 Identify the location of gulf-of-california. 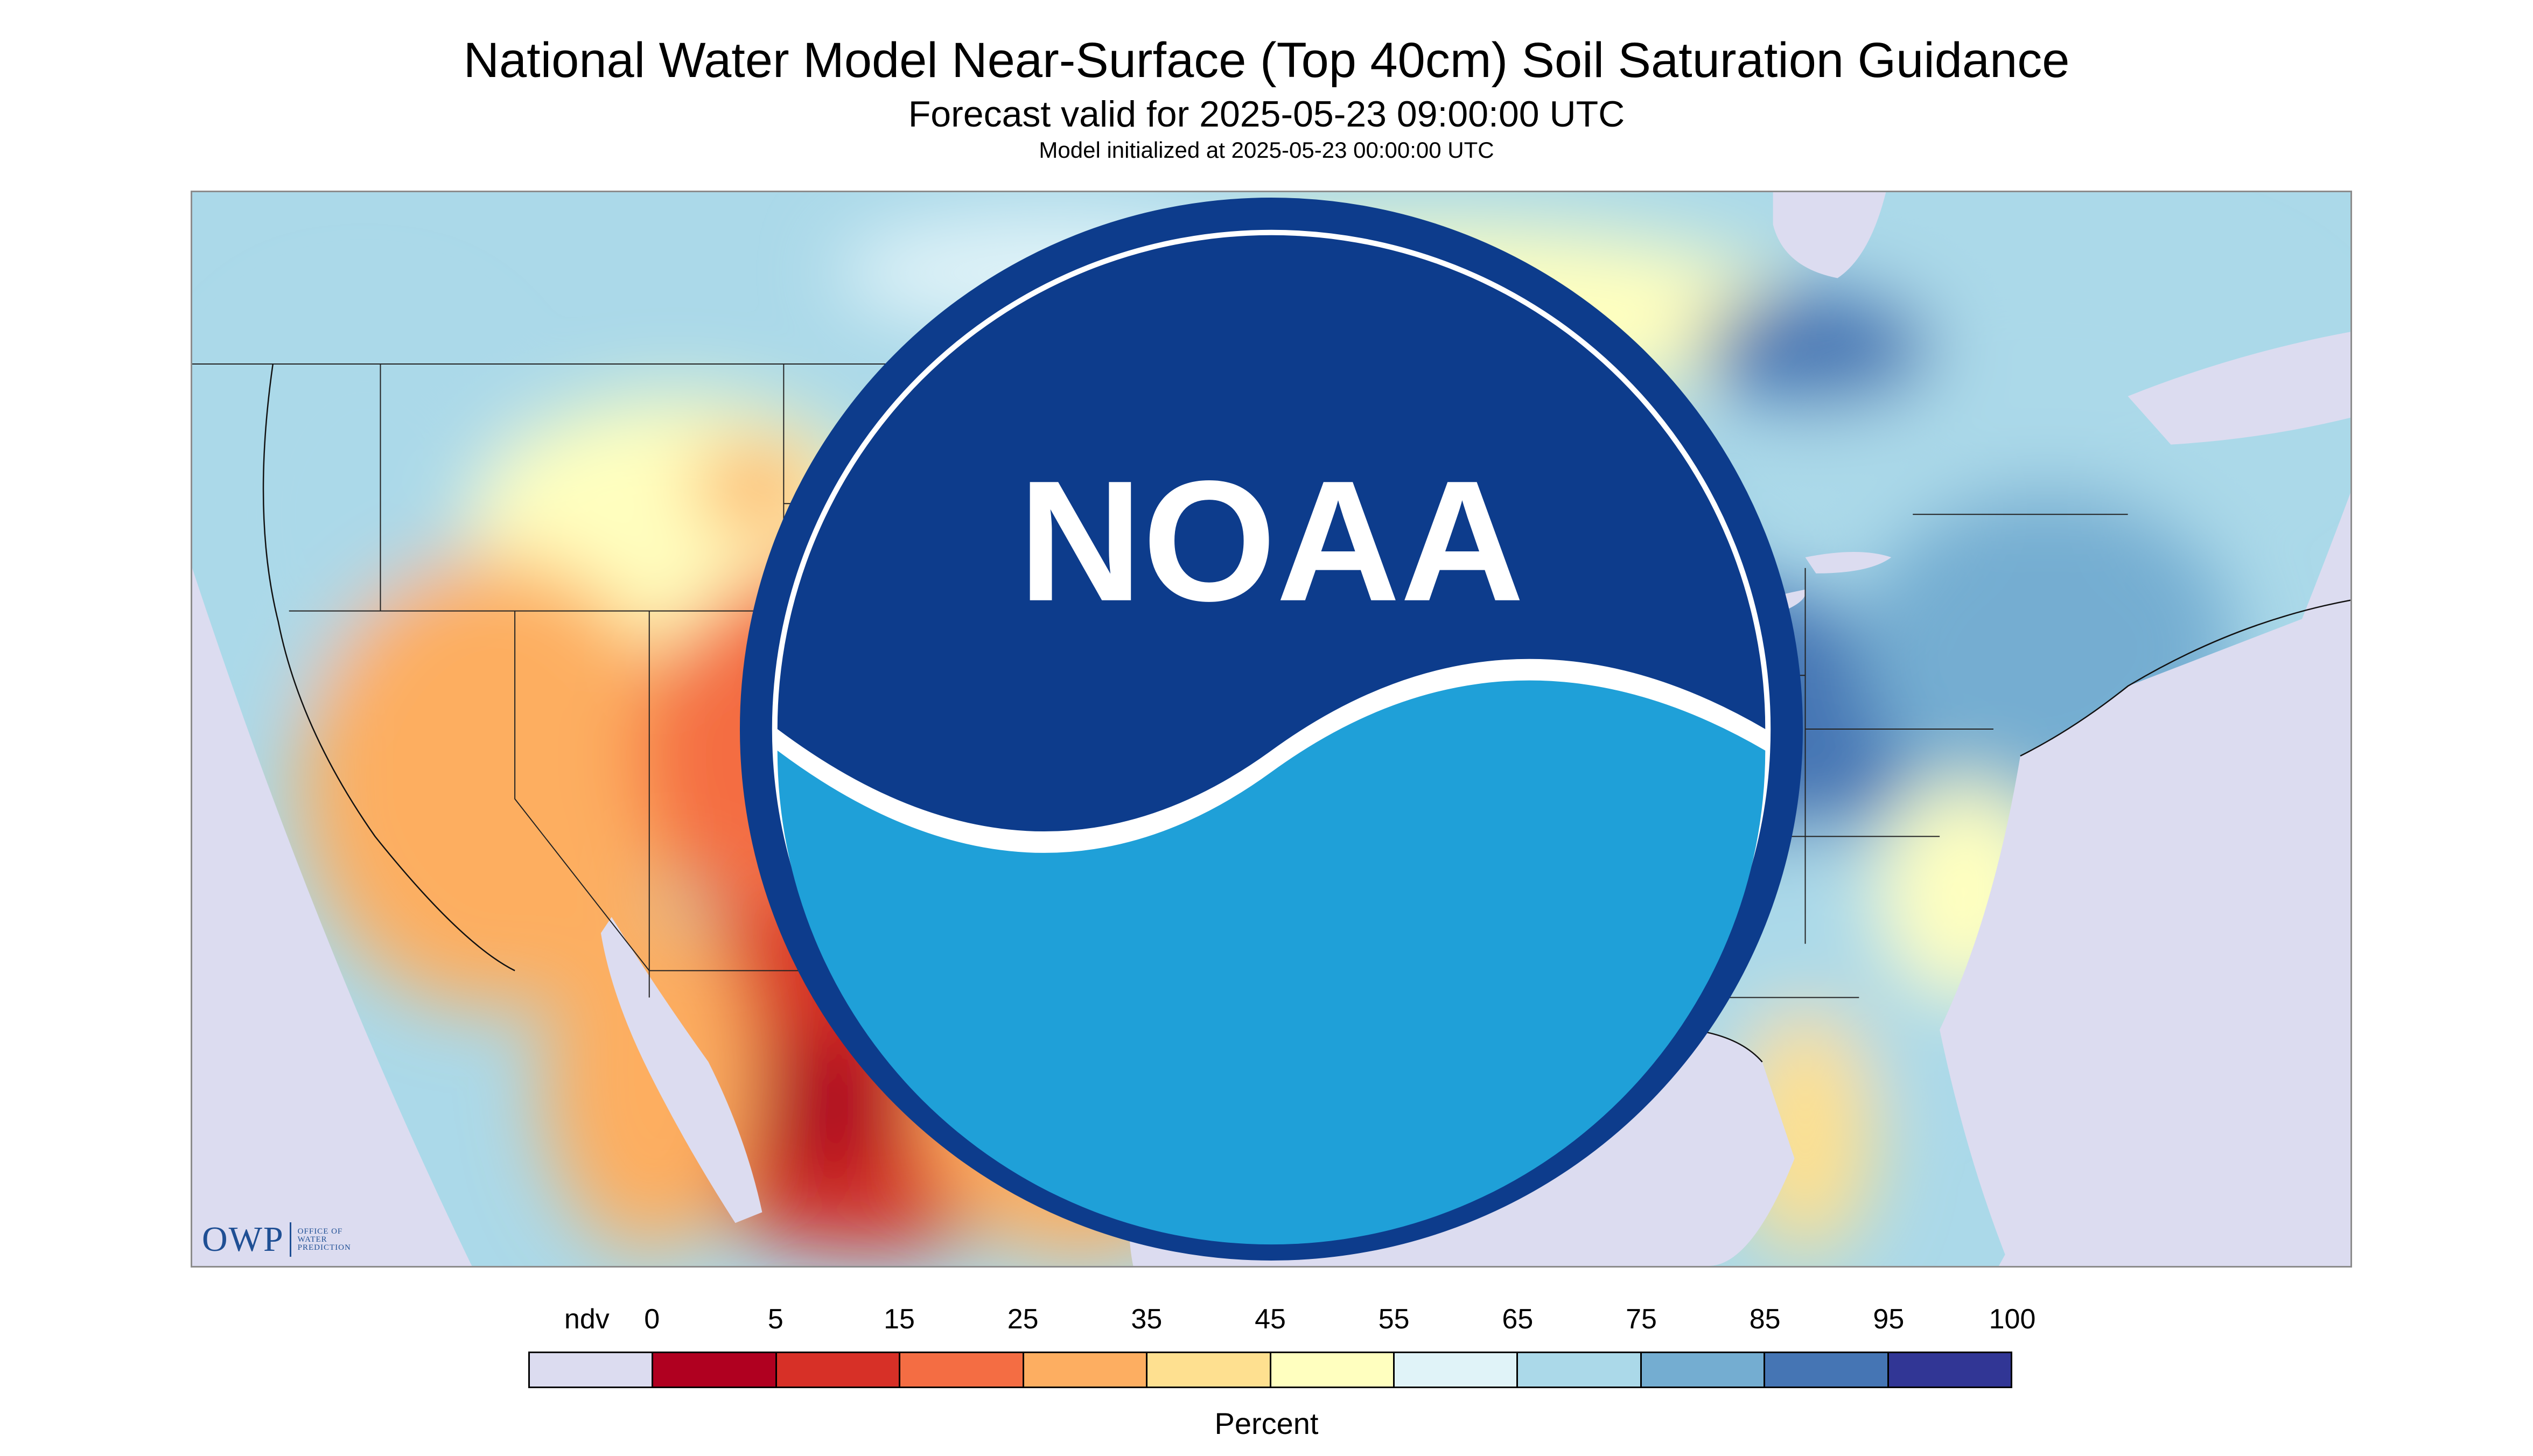
(681, 1069).